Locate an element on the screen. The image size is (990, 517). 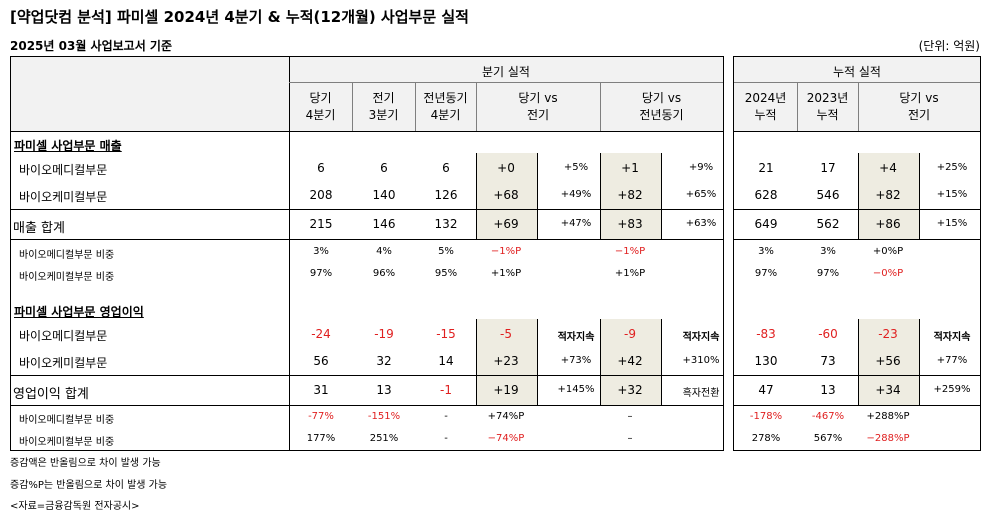
table-cell: -23 is located at coordinates (888, 334).